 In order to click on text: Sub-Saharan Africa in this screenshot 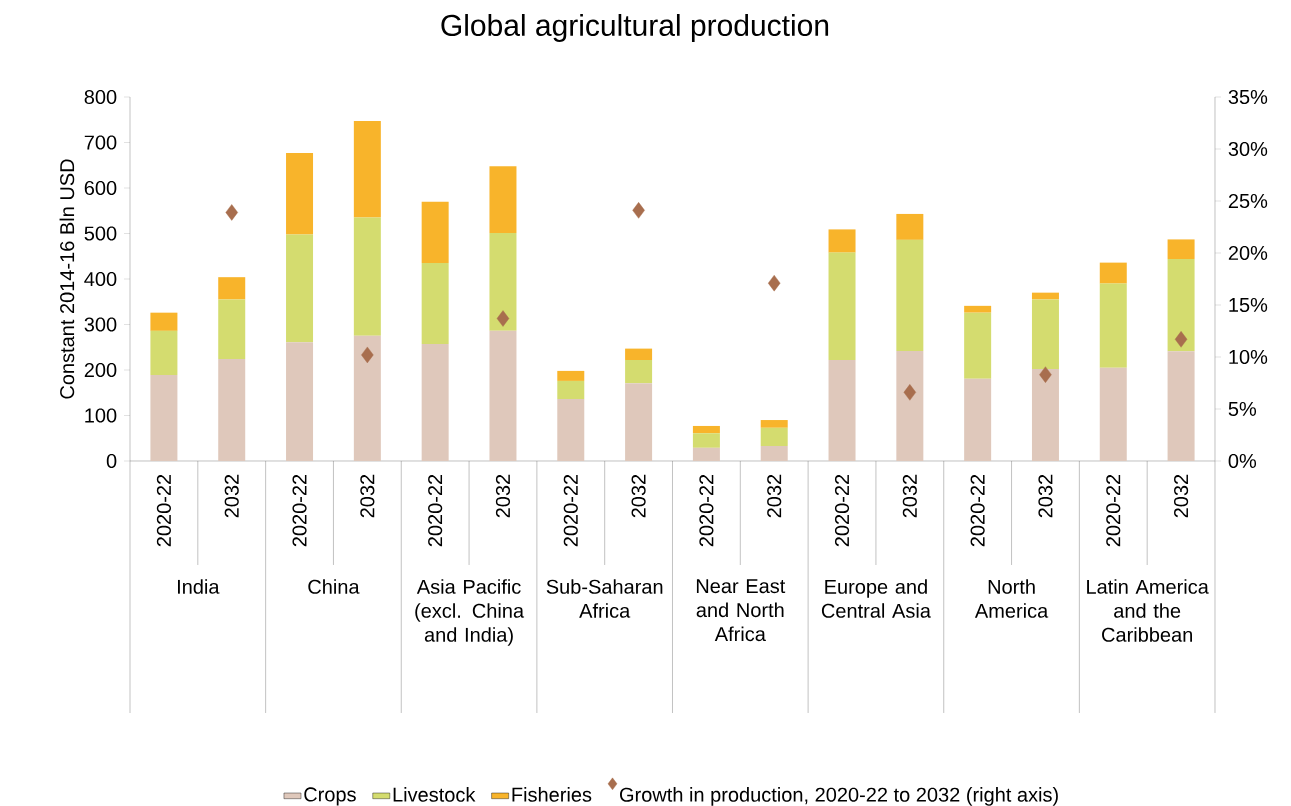, I will do `click(604, 598)`.